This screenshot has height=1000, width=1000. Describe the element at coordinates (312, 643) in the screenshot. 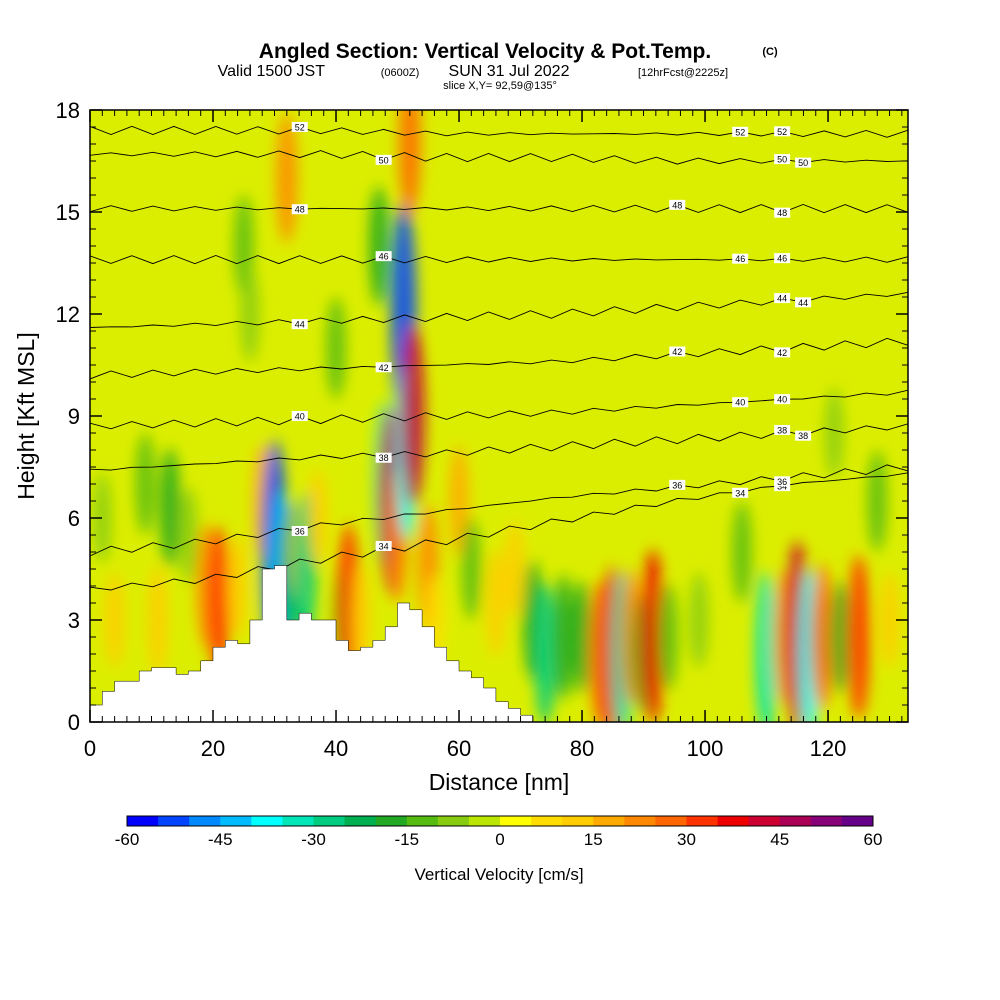

I see `terrain-profile` at that location.